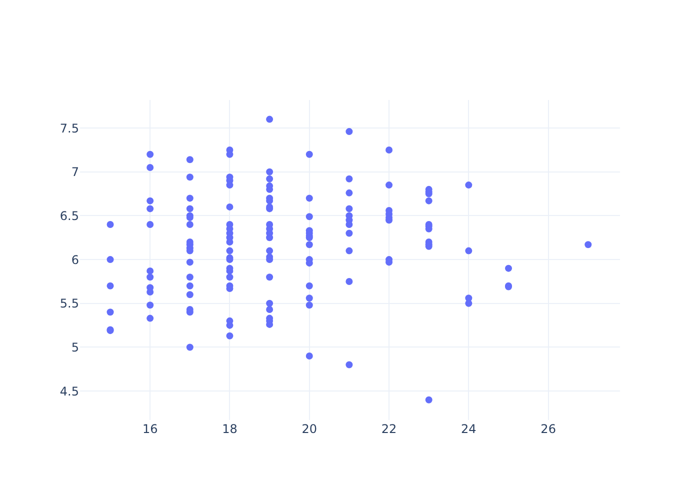  What do you see at coordinates (230, 429) in the screenshot?
I see `x-tick-label: 18` at bounding box center [230, 429].